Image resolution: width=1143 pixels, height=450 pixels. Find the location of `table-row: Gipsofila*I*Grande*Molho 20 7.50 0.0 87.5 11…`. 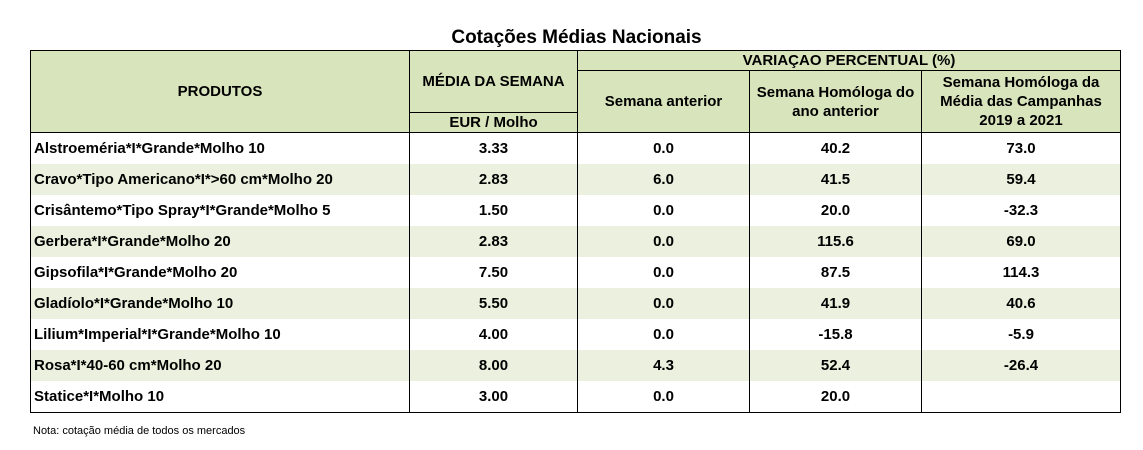

table-row: Gipsofila*I*Grande*Molho 20 7.50 0.0 87.5 11… is located at coordinates (575, 272).